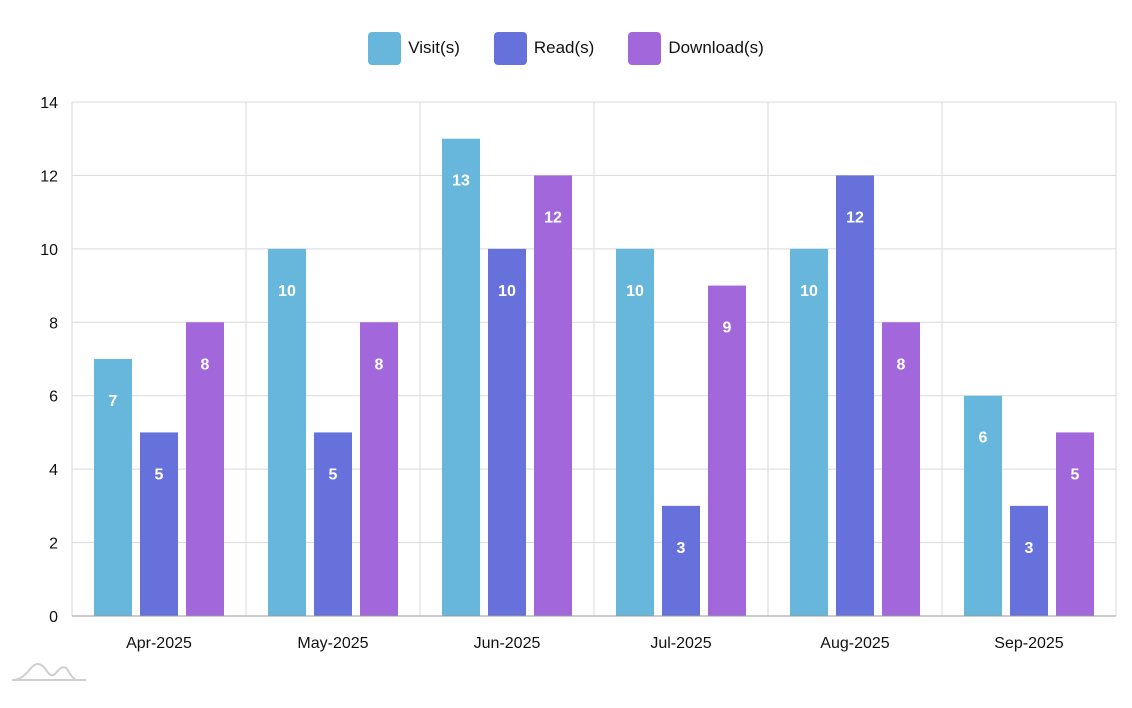 This screenshot has height=708, width=1132. Describe the element at coordinates (680, 643) in the screenshot. I see `x-tick-label: Jul-2025` at that location.